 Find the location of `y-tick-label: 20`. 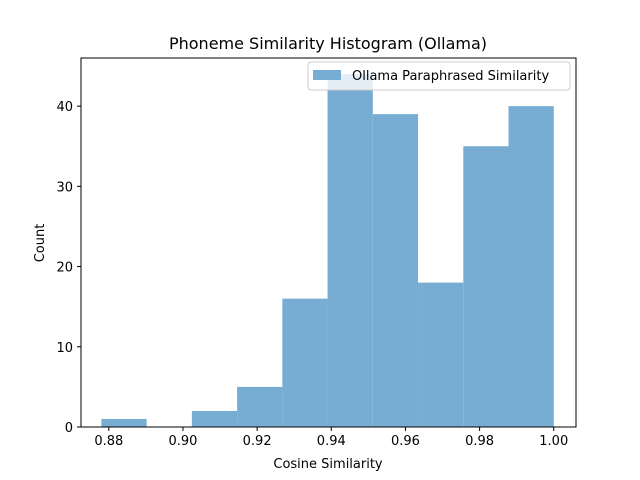

y-tick-label: 20 is located at coordinates (64, 268).